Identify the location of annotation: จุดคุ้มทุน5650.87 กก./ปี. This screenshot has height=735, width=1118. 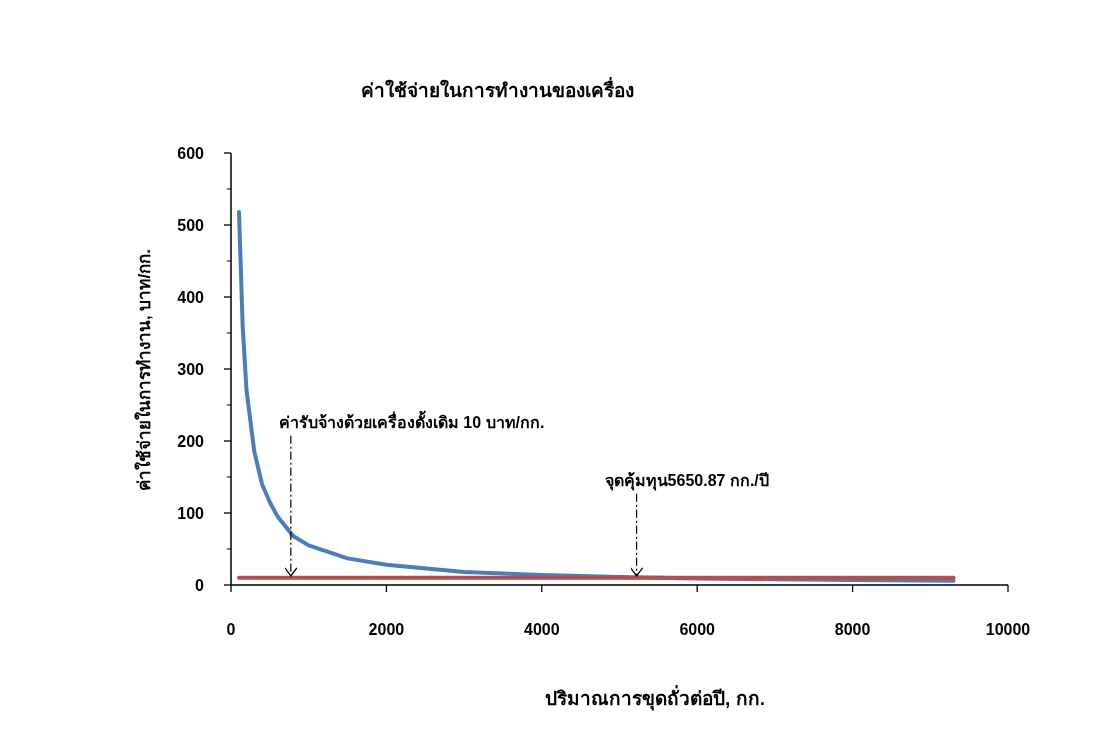
(686, 480).